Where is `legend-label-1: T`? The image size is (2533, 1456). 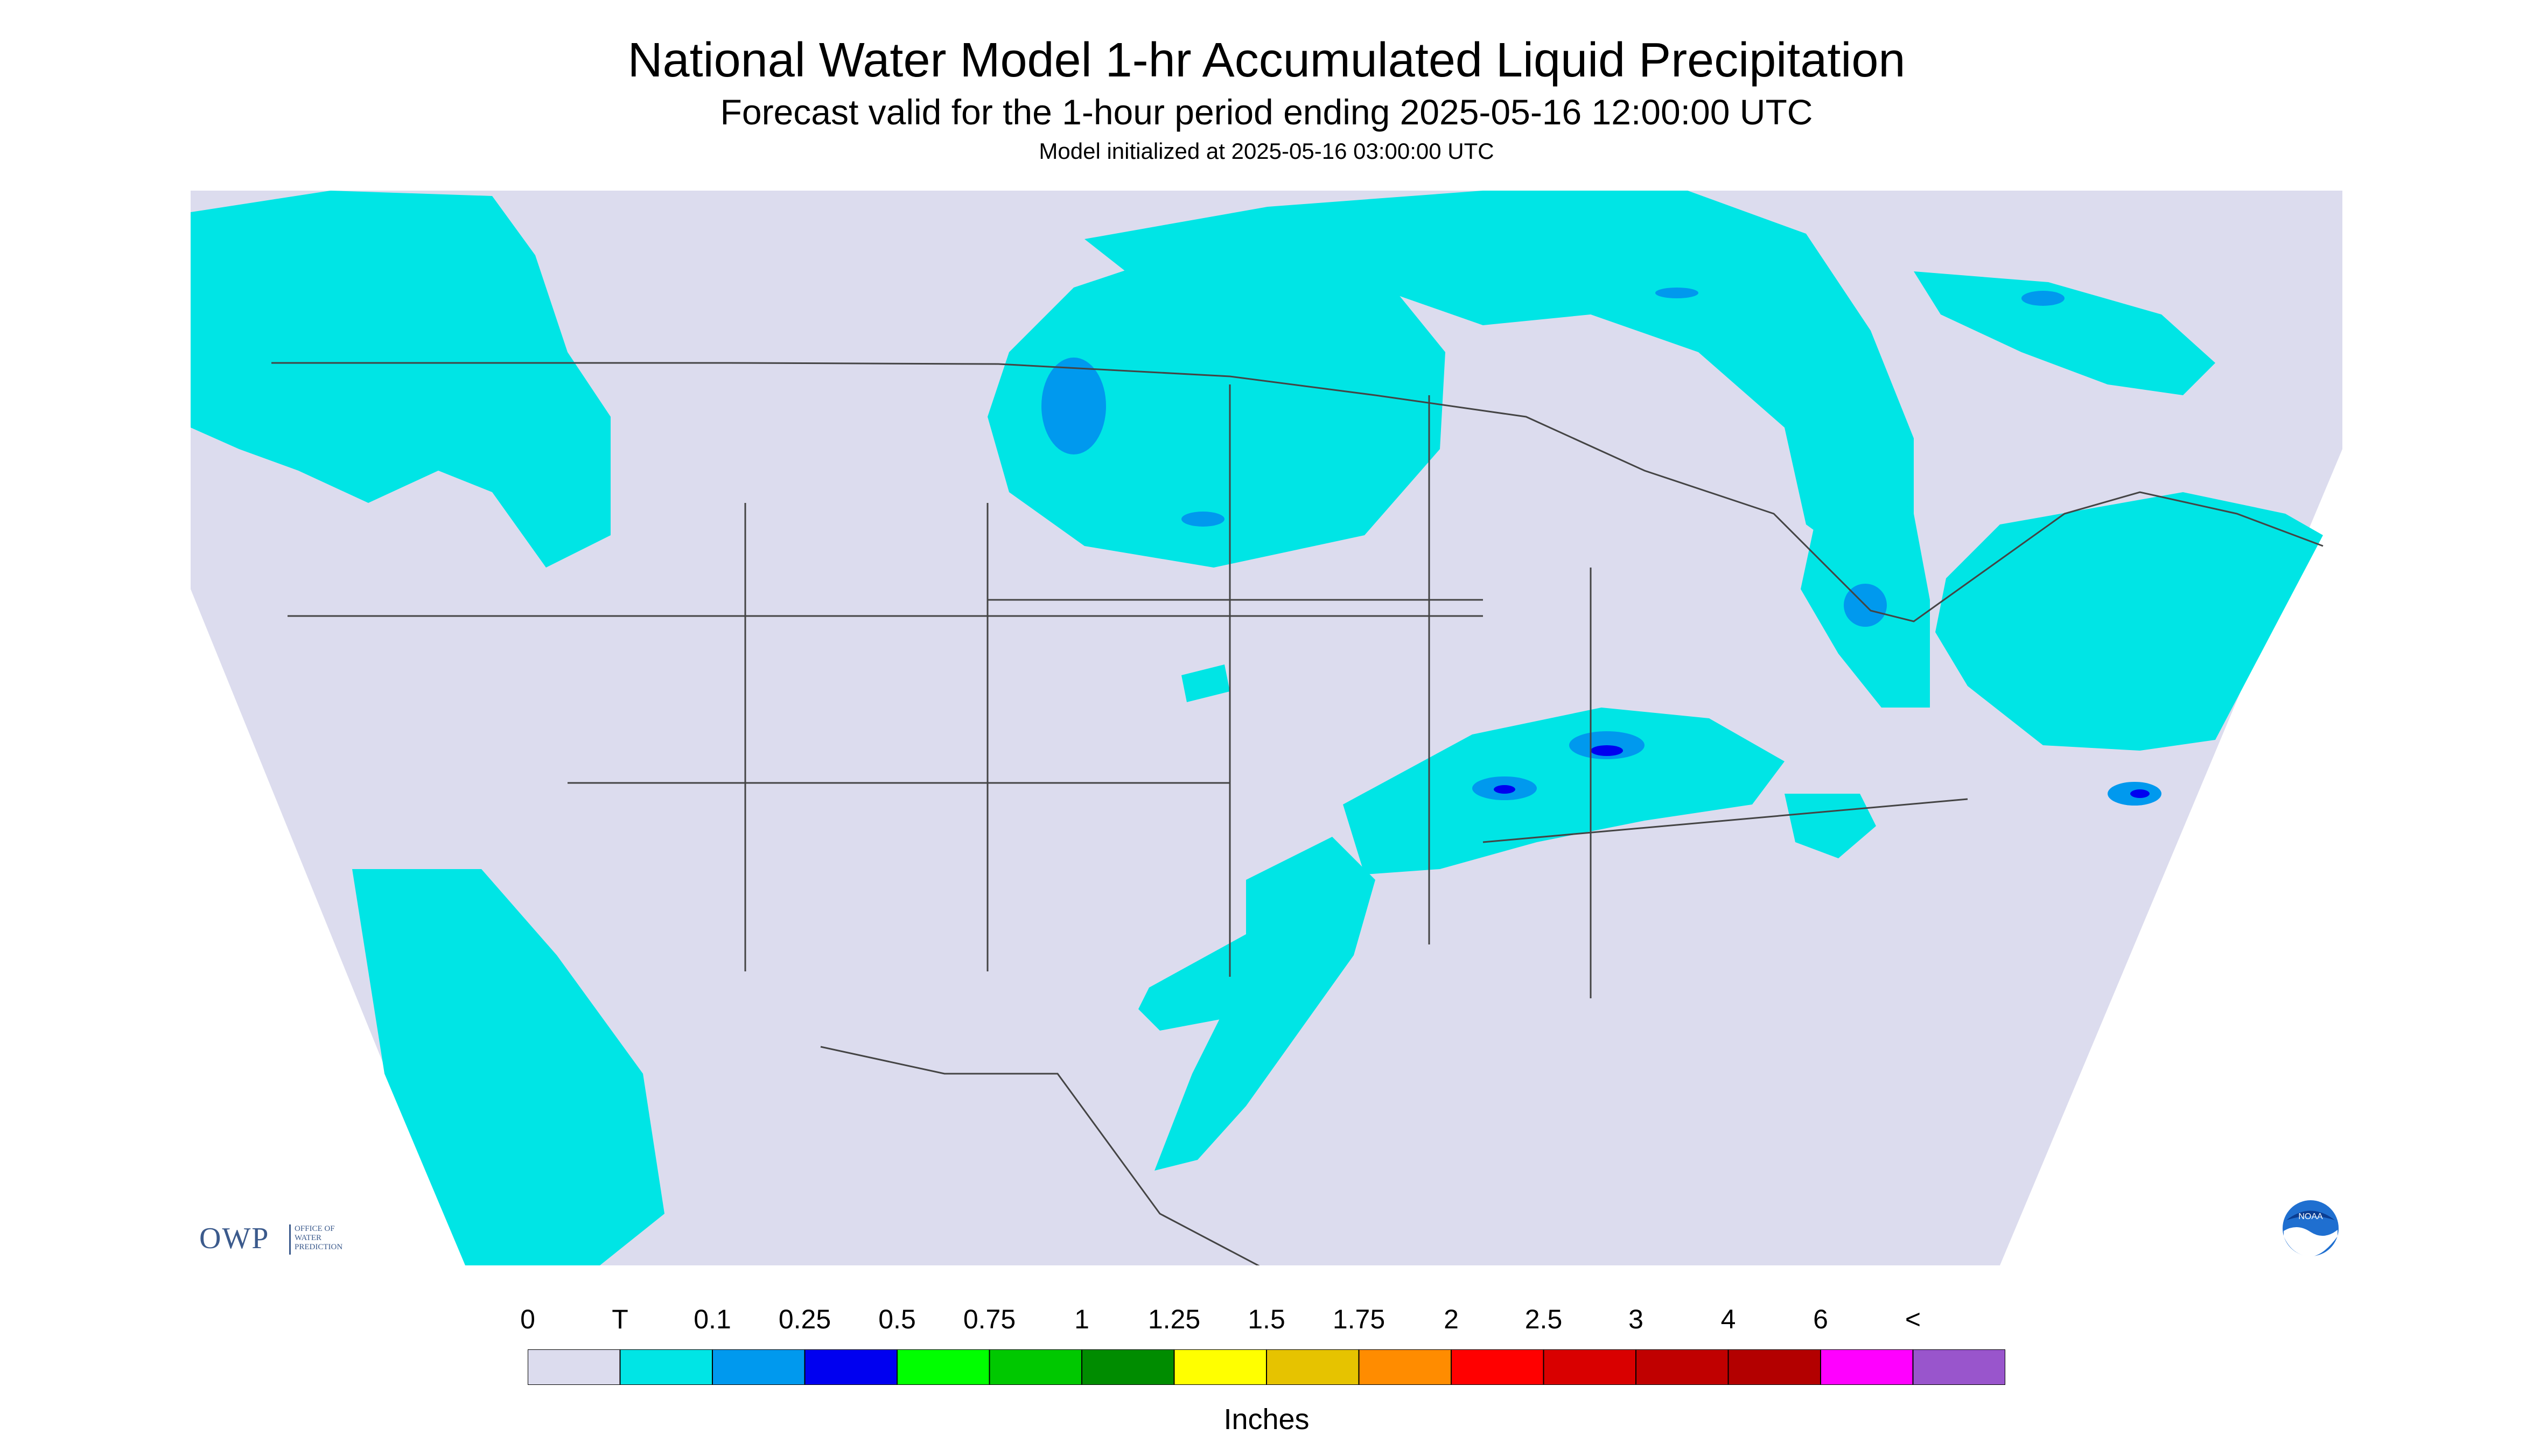 legend-label-1: T is located at coordinates (620, 1319).